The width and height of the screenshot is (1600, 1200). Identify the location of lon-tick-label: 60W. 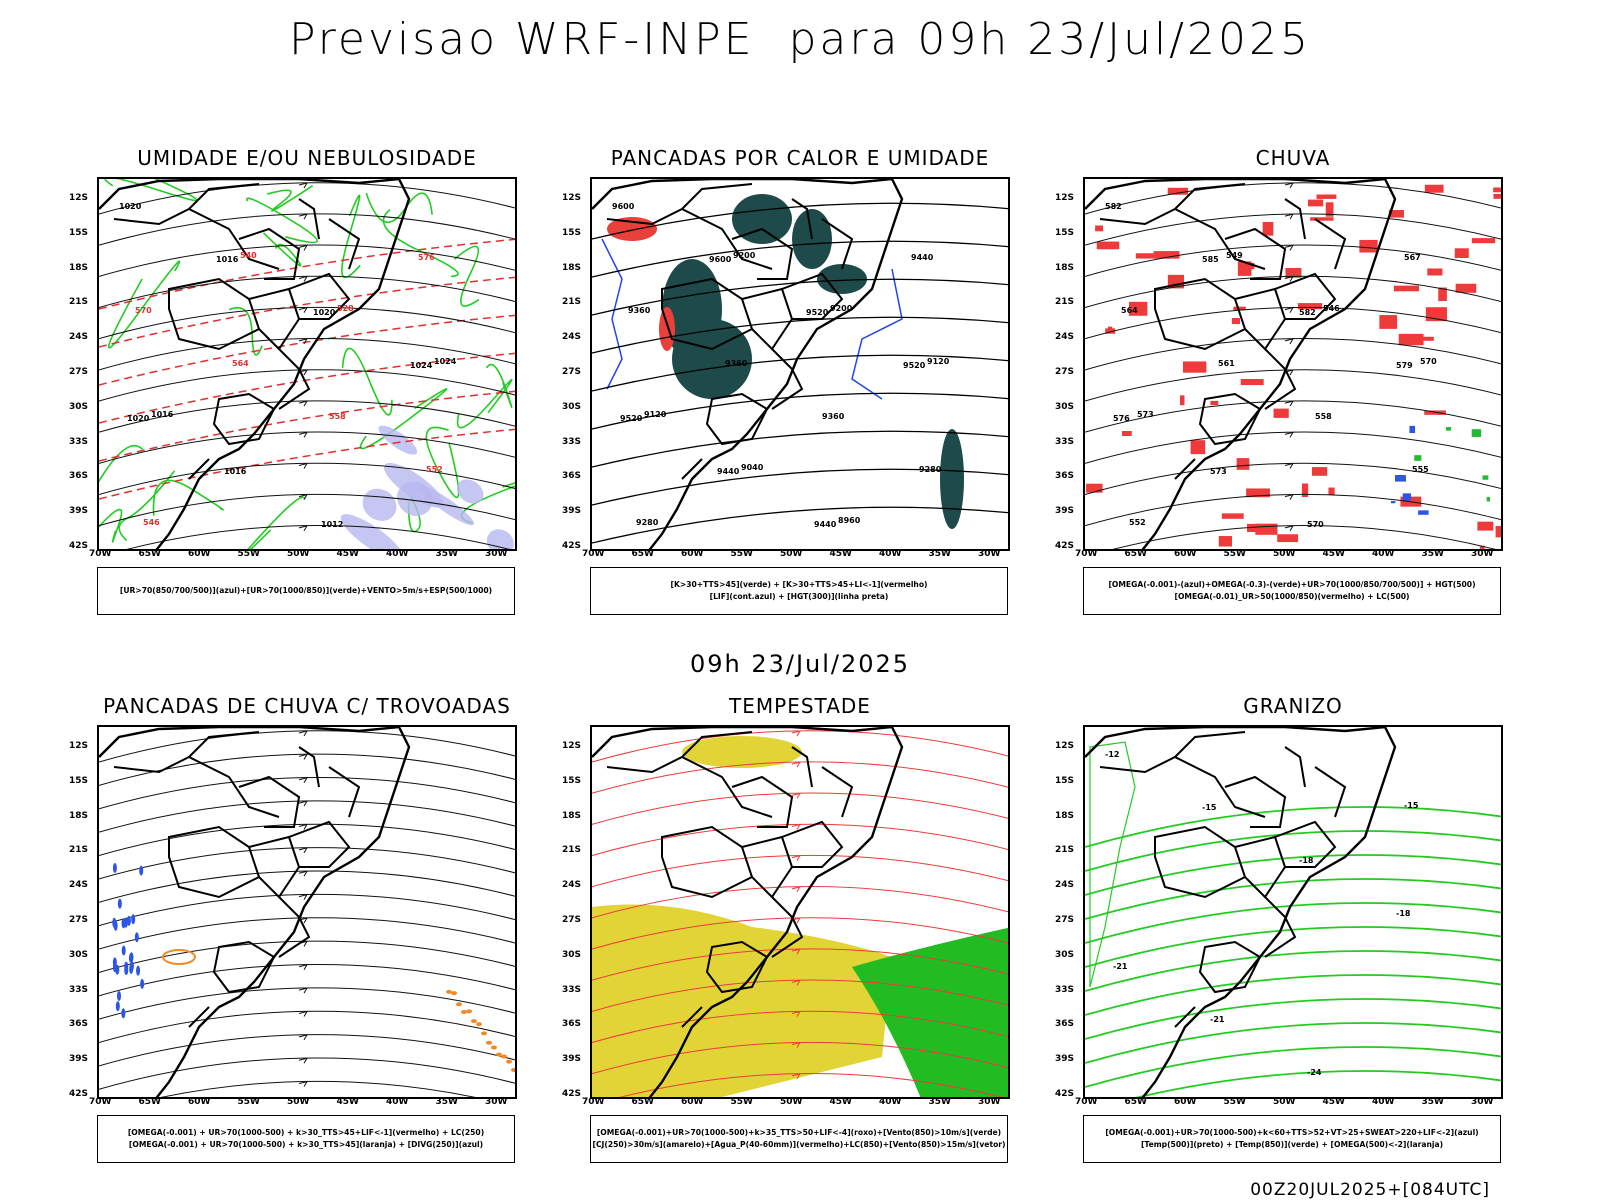
(199, 1102).